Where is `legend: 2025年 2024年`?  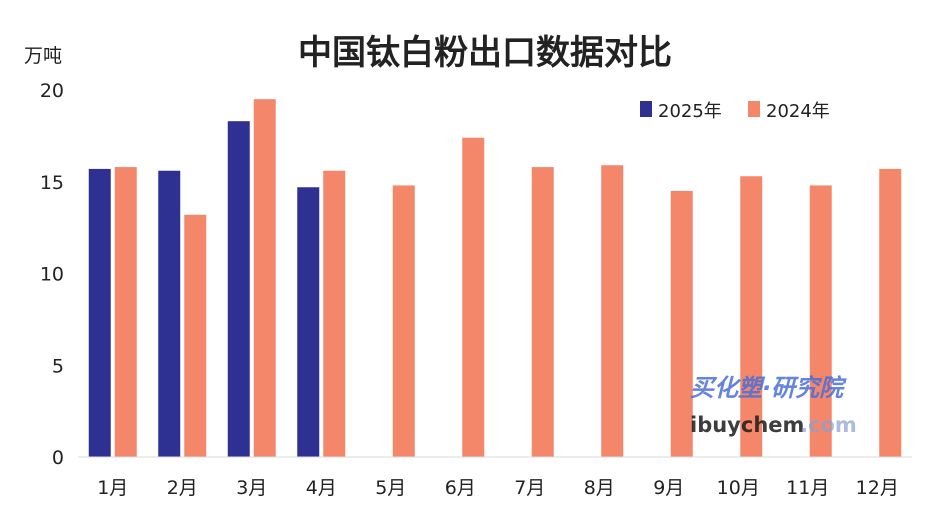 legend: 2025年 2024年 is located at coordinates (735, 111).